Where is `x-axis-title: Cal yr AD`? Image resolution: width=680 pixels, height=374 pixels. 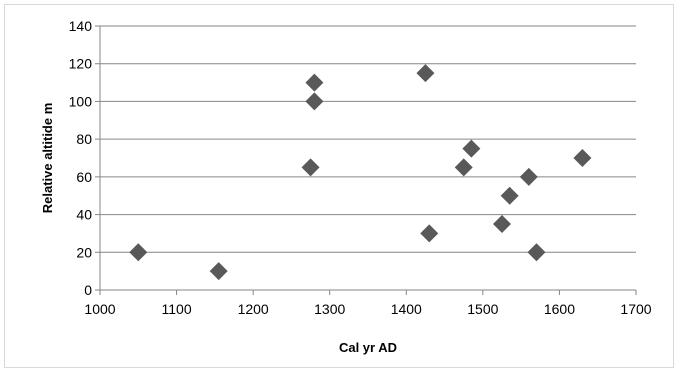
x-axis-title: Cal yr AD is located at coordinates (368, 347).